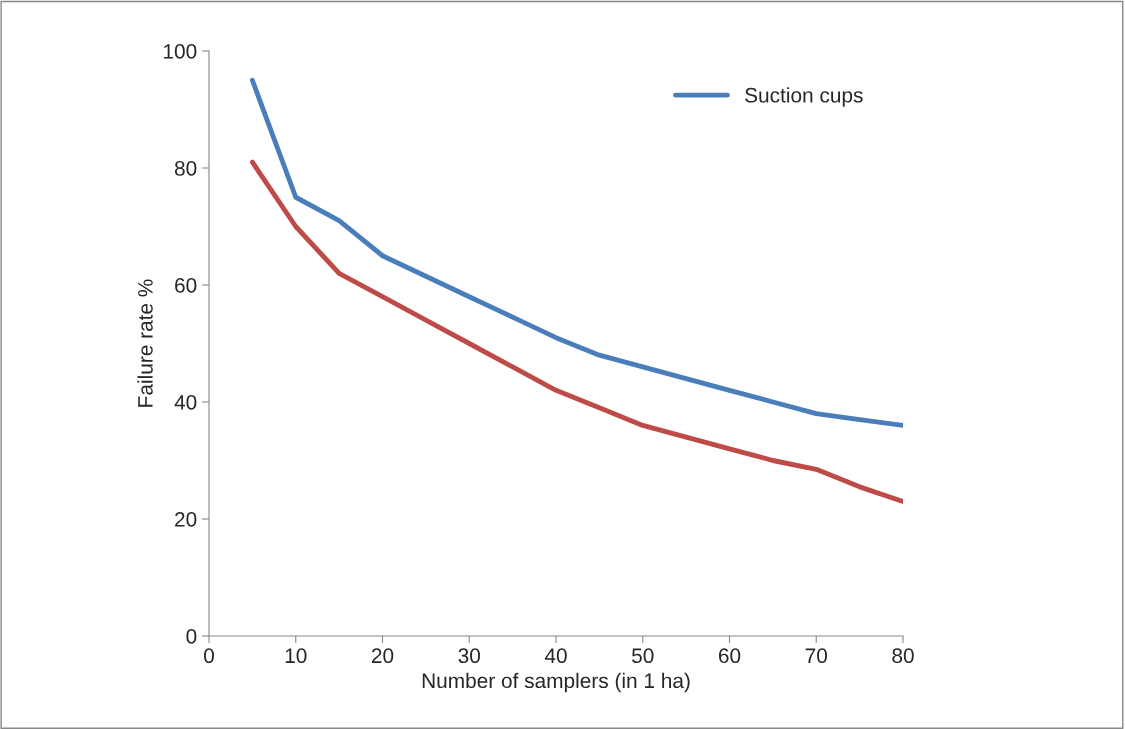  What do you see at coordinates (643, 656) in the screenshot?
I see `x-tick-label: 50` at bounding box center [643, 656].